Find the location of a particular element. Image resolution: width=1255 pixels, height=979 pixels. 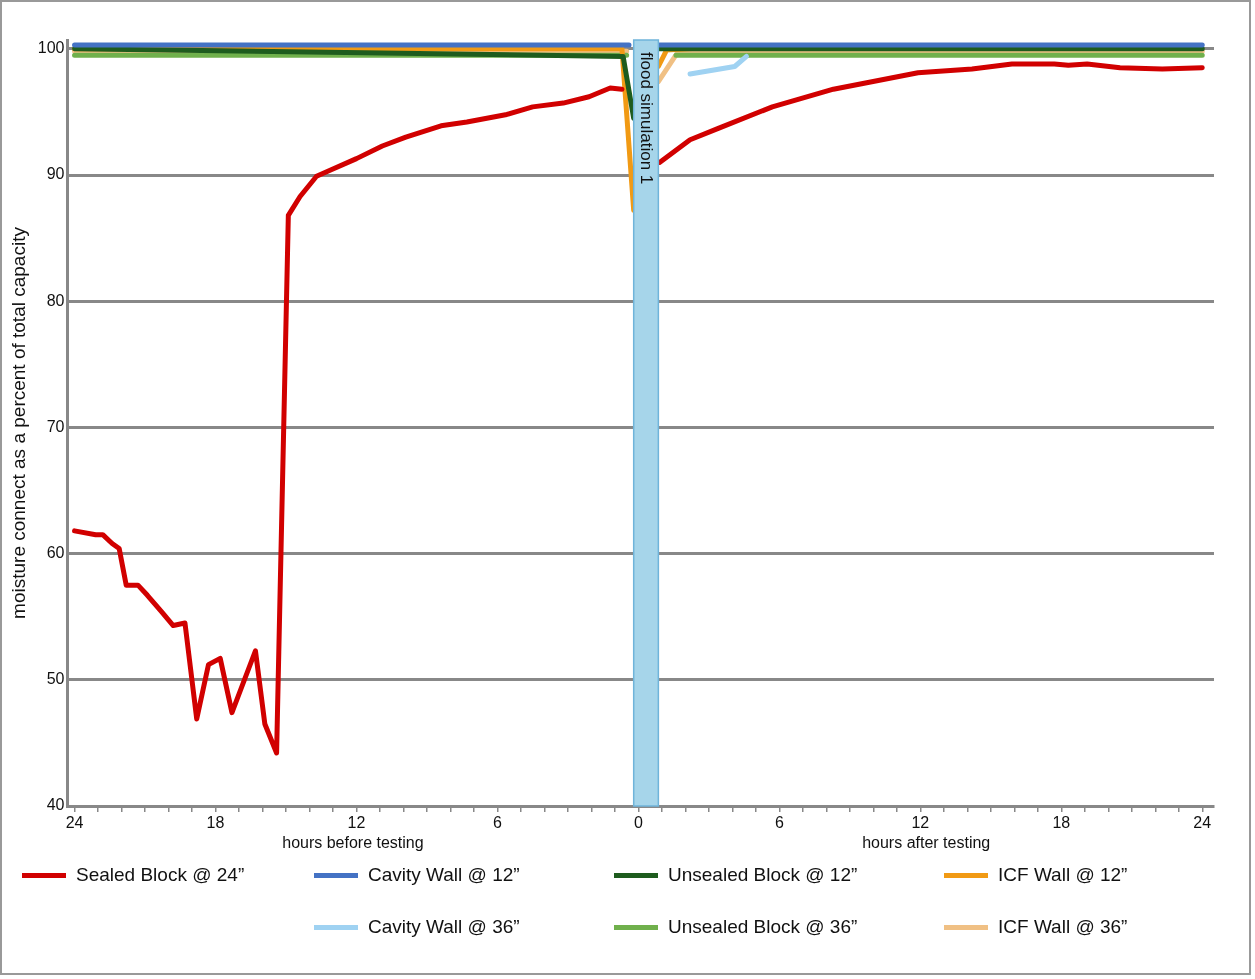

legend-label: Cavity Wall @ 12” is located at coordinates (444, 875).